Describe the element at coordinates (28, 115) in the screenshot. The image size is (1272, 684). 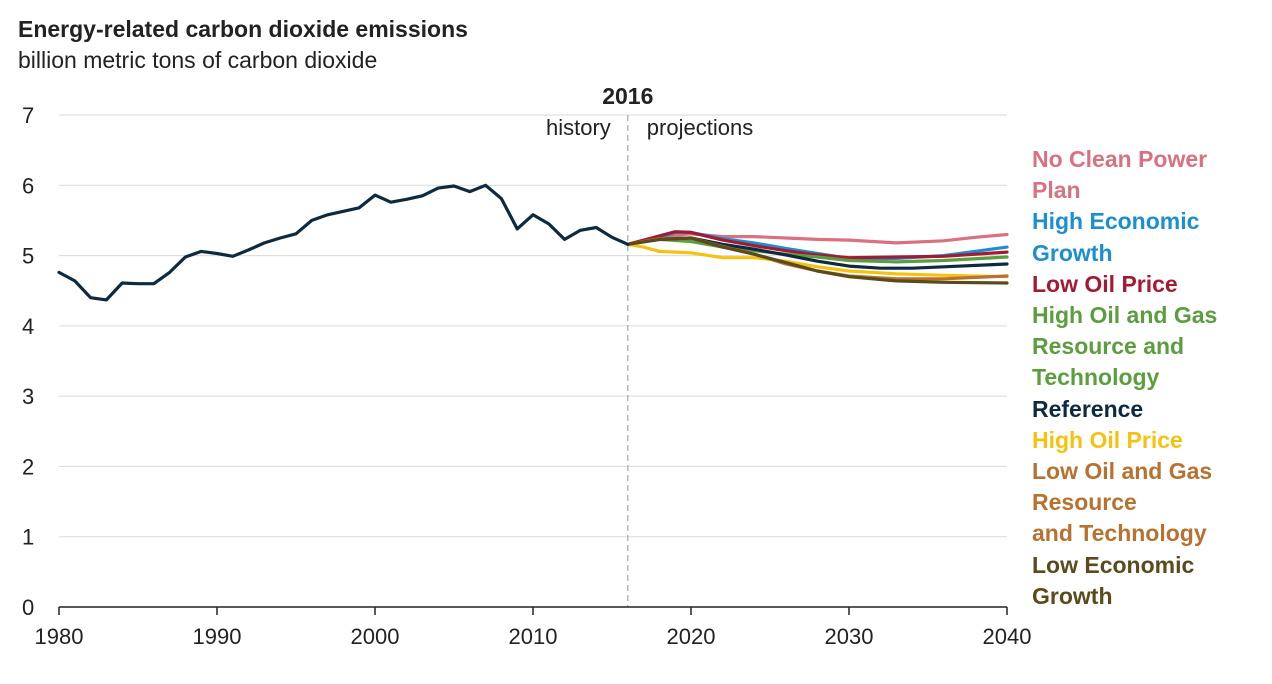
I see `y-tick-label: 7` at that location.